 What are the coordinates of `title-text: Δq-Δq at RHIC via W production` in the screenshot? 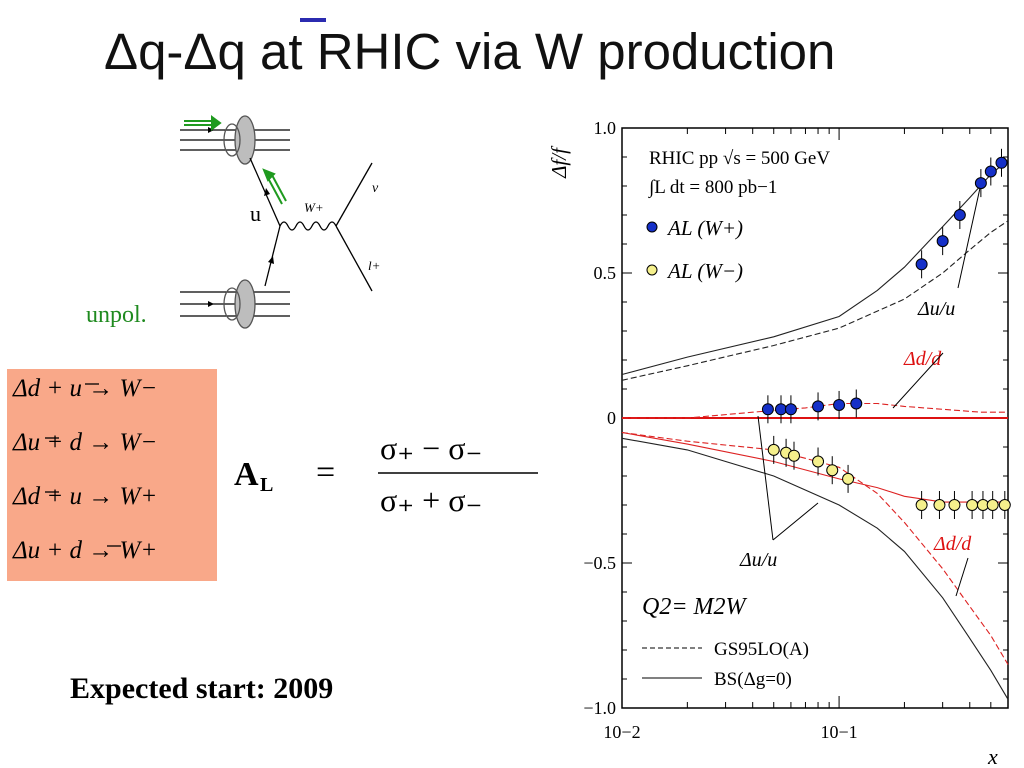 It's located at (470, 51).